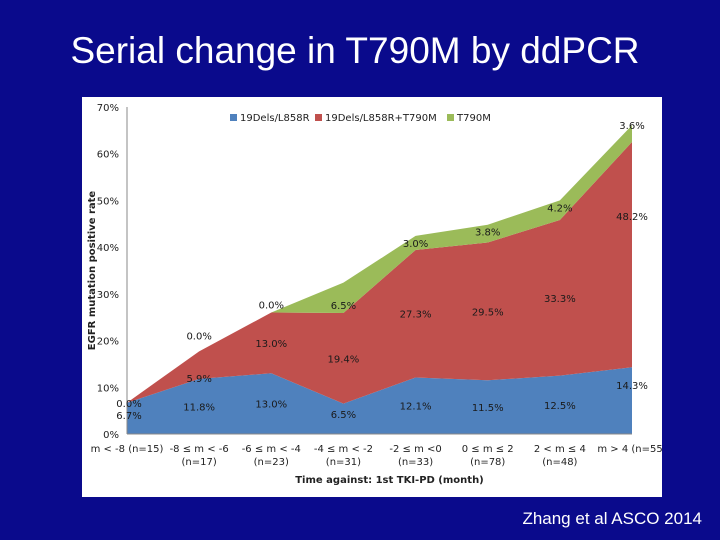 Image resolution: width=720 pixels, height=540 pixels. Describe the element at coordinates (108, 201) in the screenshot. I see `y-tick-label: 50%` at that location.